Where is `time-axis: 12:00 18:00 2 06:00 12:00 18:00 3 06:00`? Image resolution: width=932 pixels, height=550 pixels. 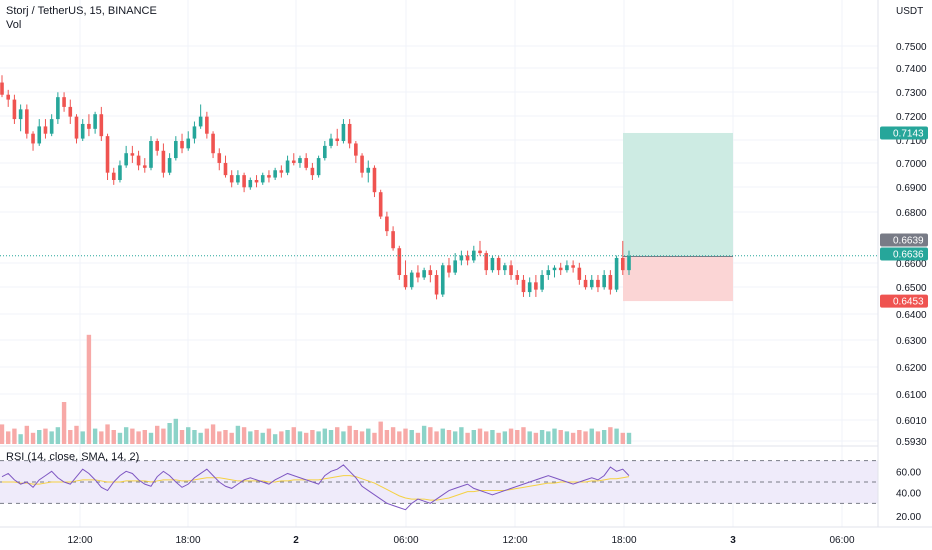
time-axis: 12:00 18:00 2 06:00 12:00 18:00 3 06:00 is located at coordinates (460, 540).